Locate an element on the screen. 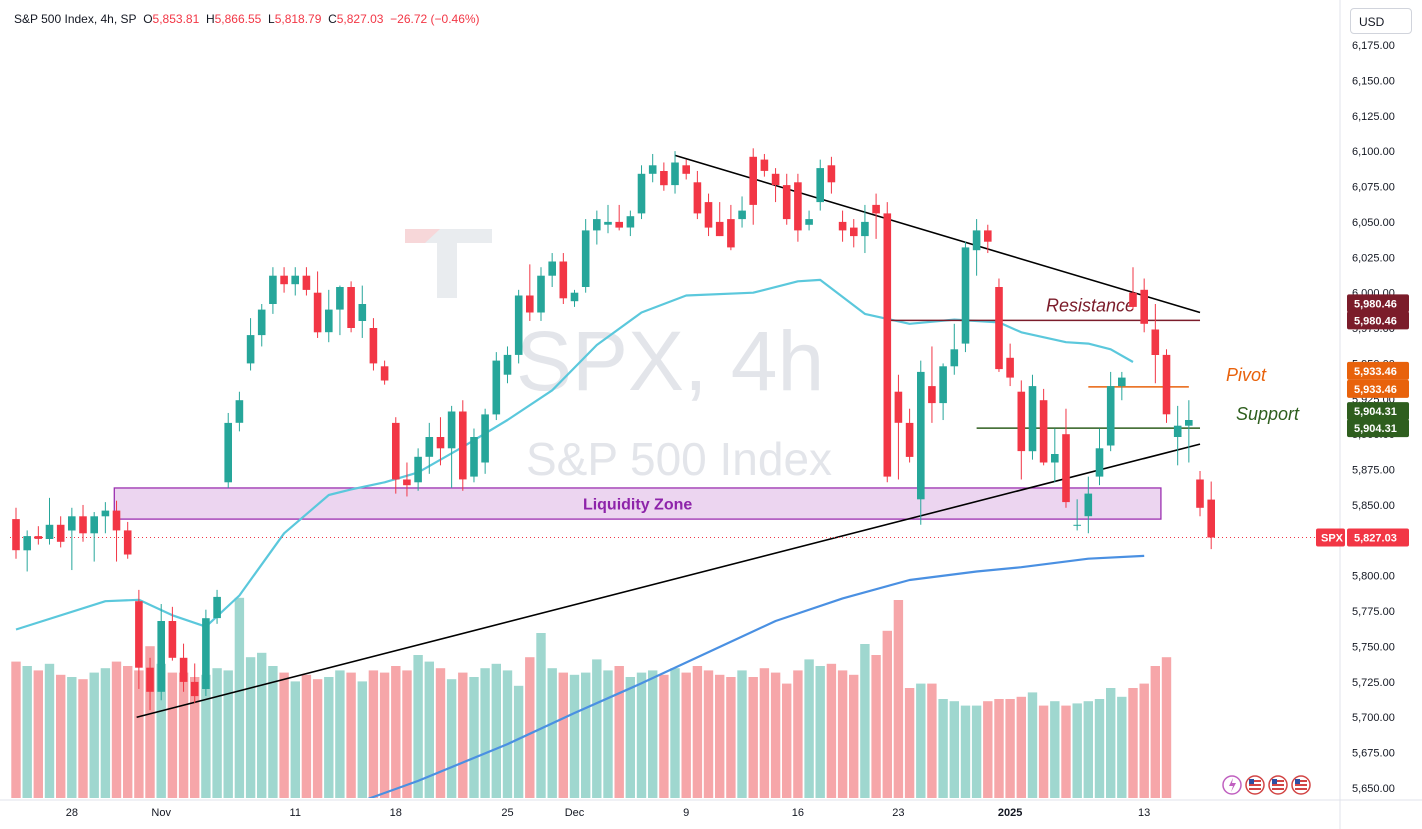 Image resolution: width=1422 pixels, height=829 pixels. close-label: C is located at coordinates (332, 19).